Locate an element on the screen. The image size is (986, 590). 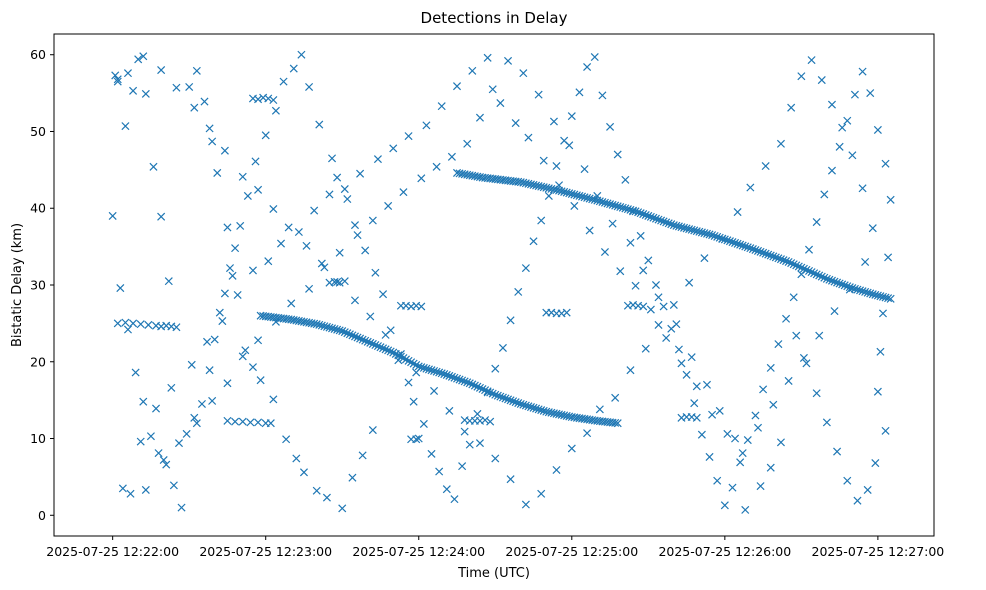
x-tick-label: 2025-07-25 12:27:00 is located at coordinates (878, 551).